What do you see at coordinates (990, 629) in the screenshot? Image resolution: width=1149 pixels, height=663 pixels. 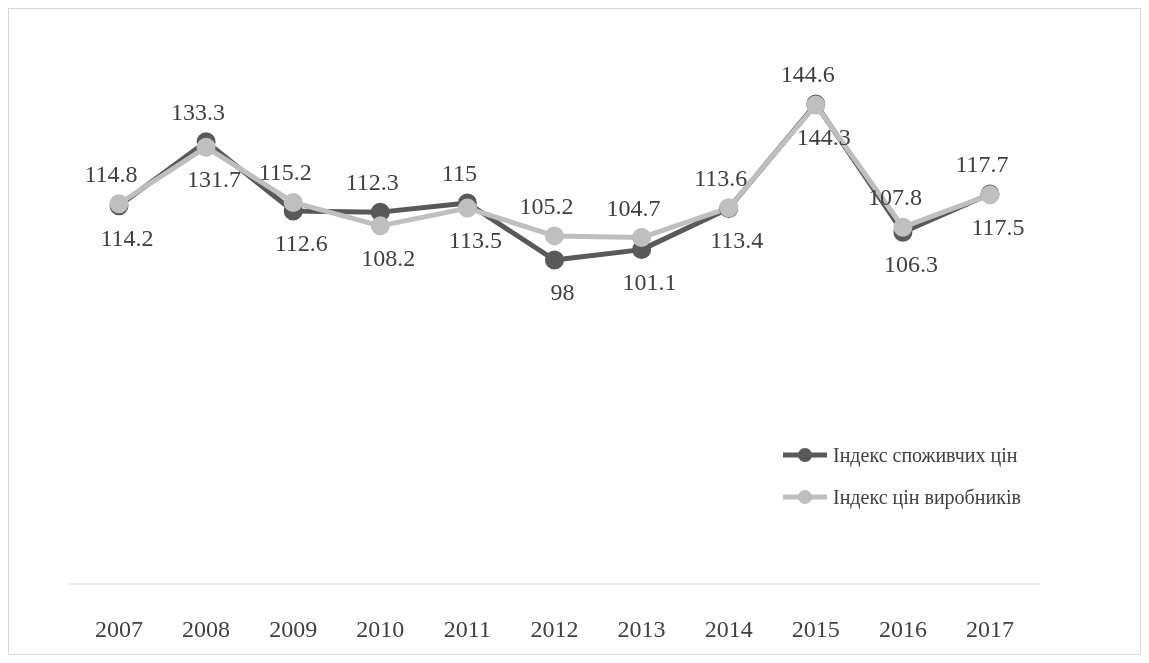 I see `x-tick-label: 2017` at bounding box center [990, 629].